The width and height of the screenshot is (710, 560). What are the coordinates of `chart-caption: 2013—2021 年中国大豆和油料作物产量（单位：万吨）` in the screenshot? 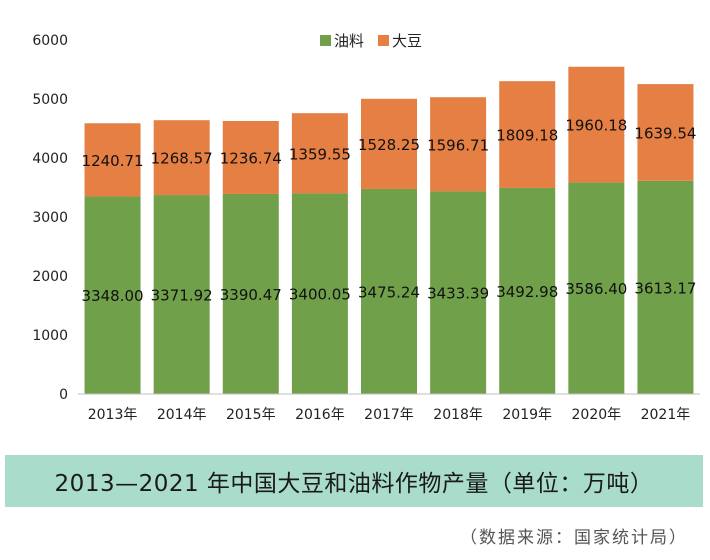 It's located at (354, 484).